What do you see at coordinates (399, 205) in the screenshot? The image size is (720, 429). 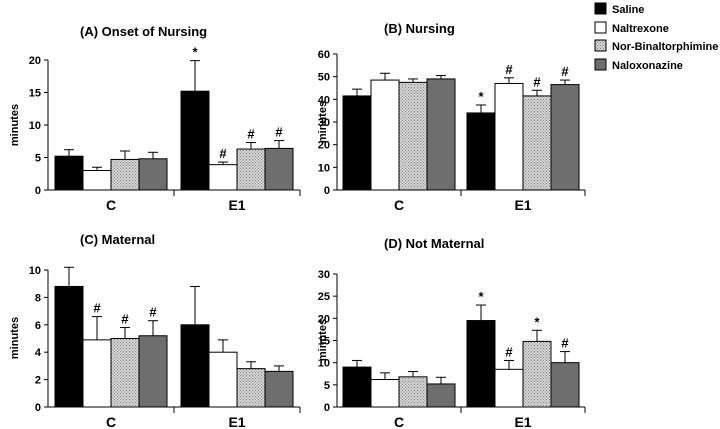 I see `panel-b-x-category-label: C` at bounding box center [399, 205].